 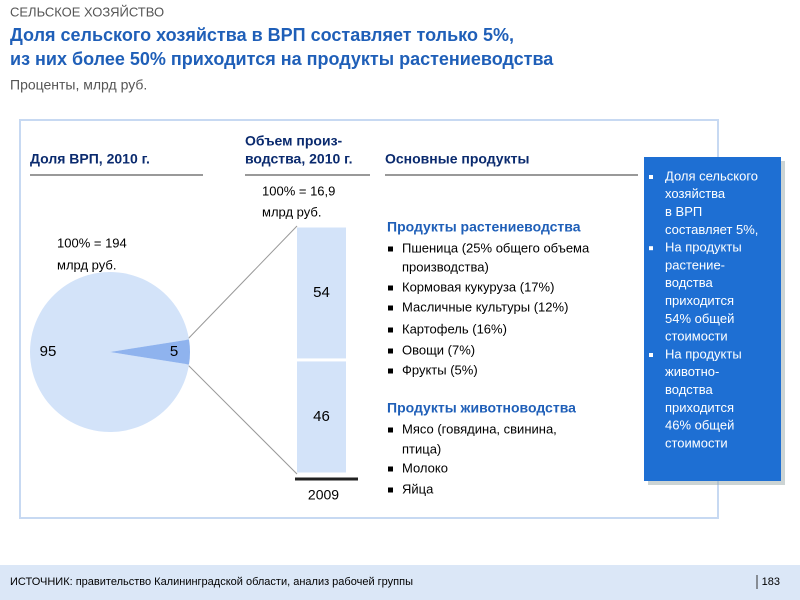 What do you see at coordinates (291, 211) in the screenshot?
I see `bar-total: млрд руб.` at bounding box center [291, 211].